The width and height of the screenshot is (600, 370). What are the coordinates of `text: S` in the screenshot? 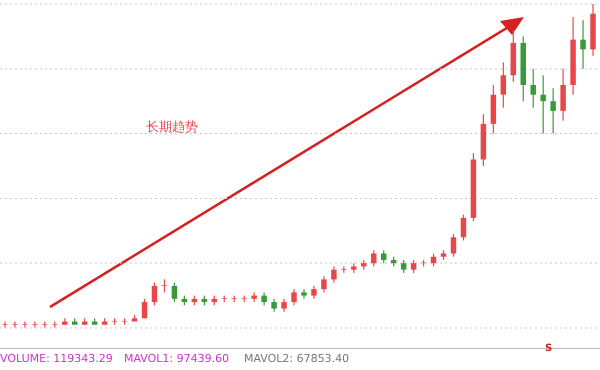 It's located at (548, 348).